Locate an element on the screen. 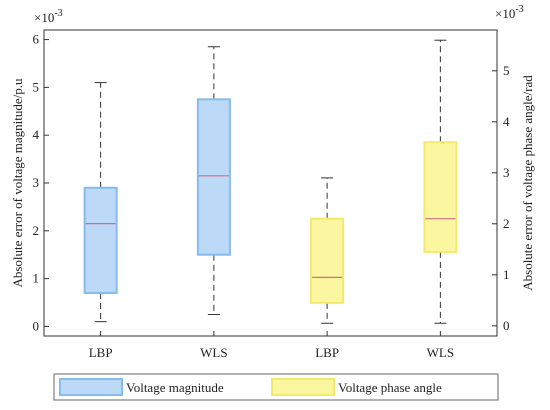  left-tick-label: 6 is located at coordinates (36, 39).